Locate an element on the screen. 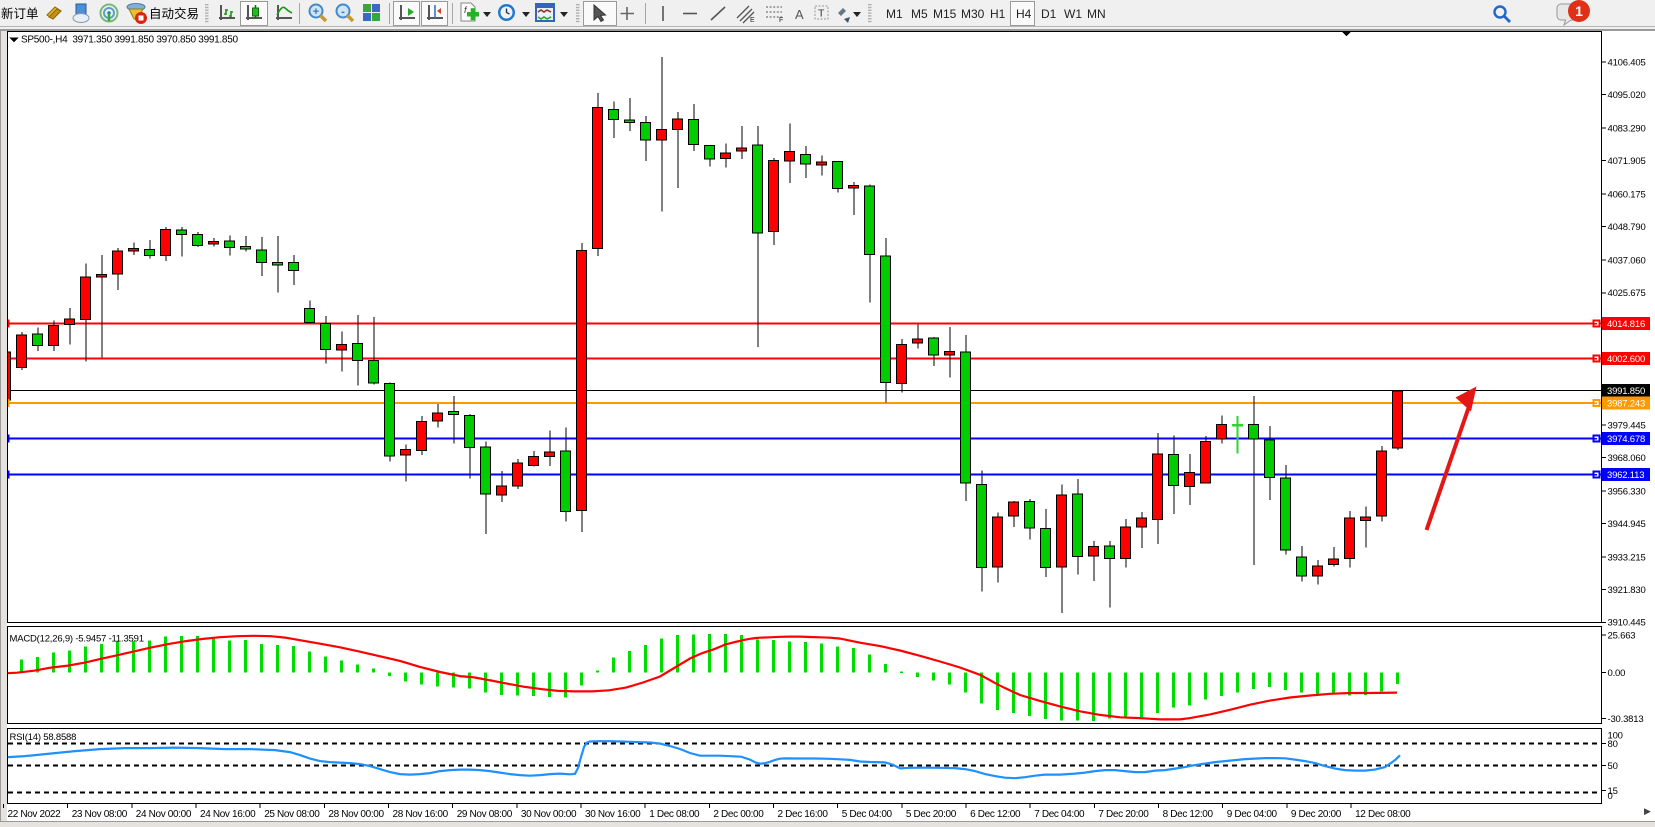  svg-text: 23 Nov 08:00 is located at coordinates (100, 814).